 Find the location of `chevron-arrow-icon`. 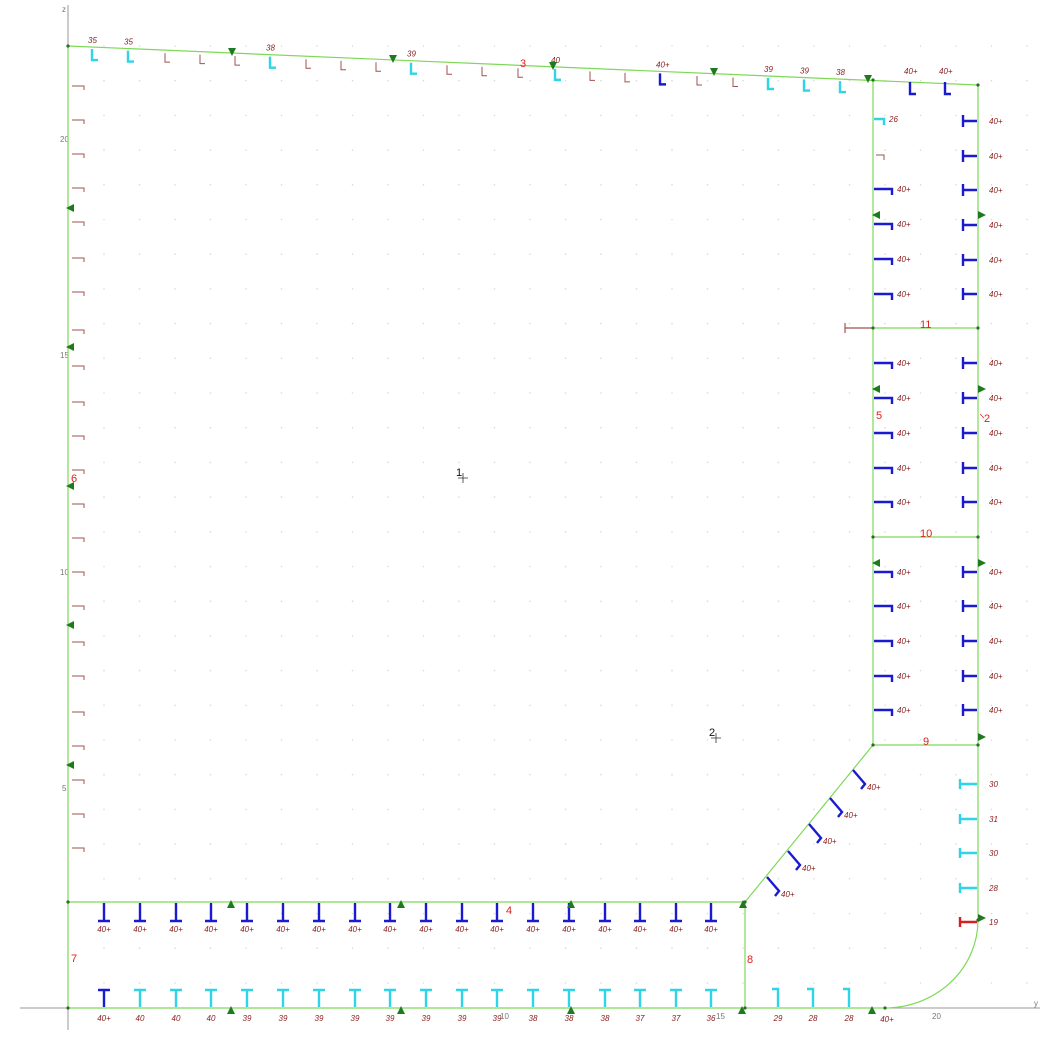

chevron-arrow-icon is located at coordinates (982, 416).